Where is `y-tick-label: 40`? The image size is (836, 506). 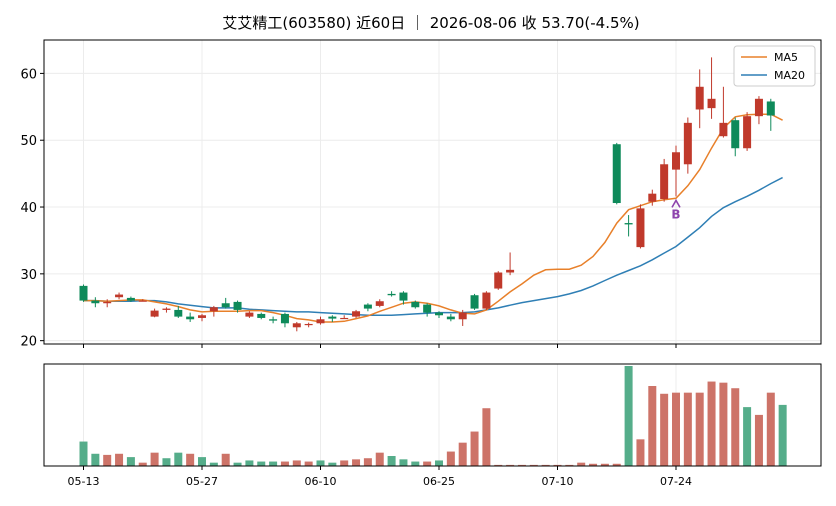 y-tick-label: 40 is located at coordinates (28, 208).